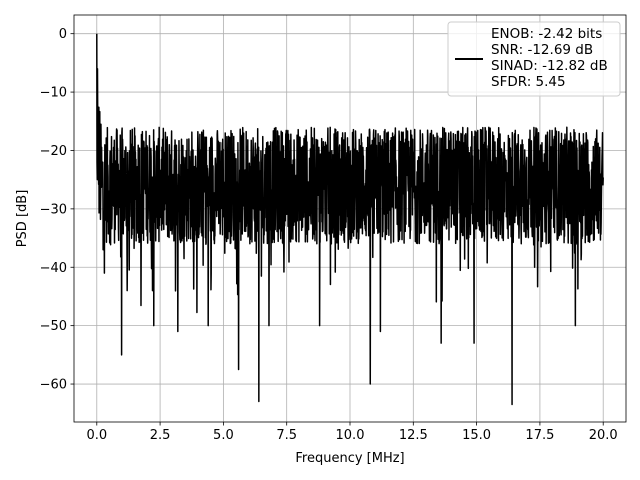  What do you see at coordinates (528, 82) in the screenshot?
I see `legend-line: SFDR: 5.45` at bounding box center [528, 82].